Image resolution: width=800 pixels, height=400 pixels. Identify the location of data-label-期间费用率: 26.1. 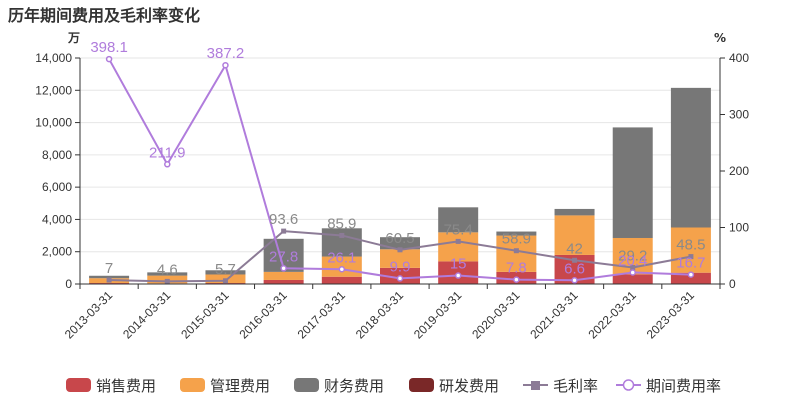
(341, 257).